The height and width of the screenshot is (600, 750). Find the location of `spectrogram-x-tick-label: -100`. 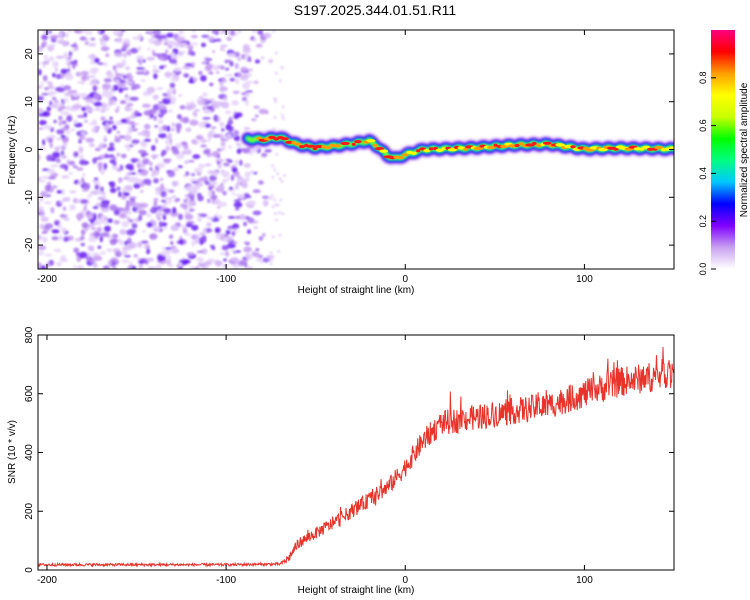

spectrogram-x-tick-label: -100 is located at coordinates (226, 279).